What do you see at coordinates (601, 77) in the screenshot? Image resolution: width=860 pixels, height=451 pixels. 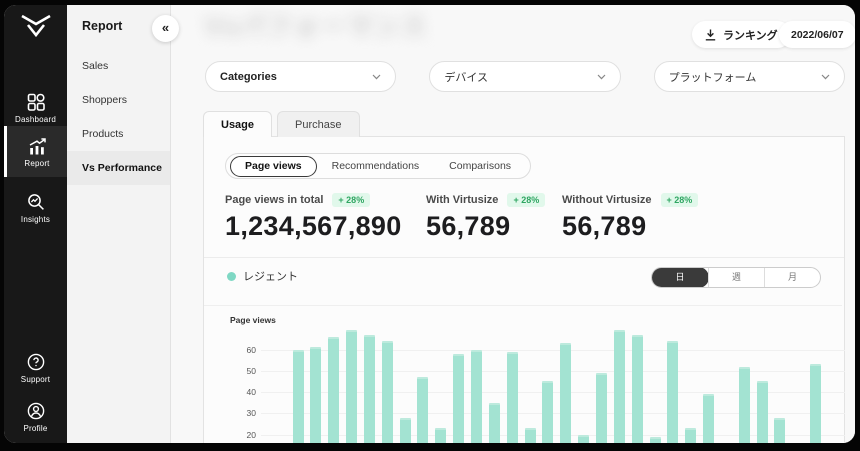 I see `chevron-down-icon` at bounding box center [601, 77].